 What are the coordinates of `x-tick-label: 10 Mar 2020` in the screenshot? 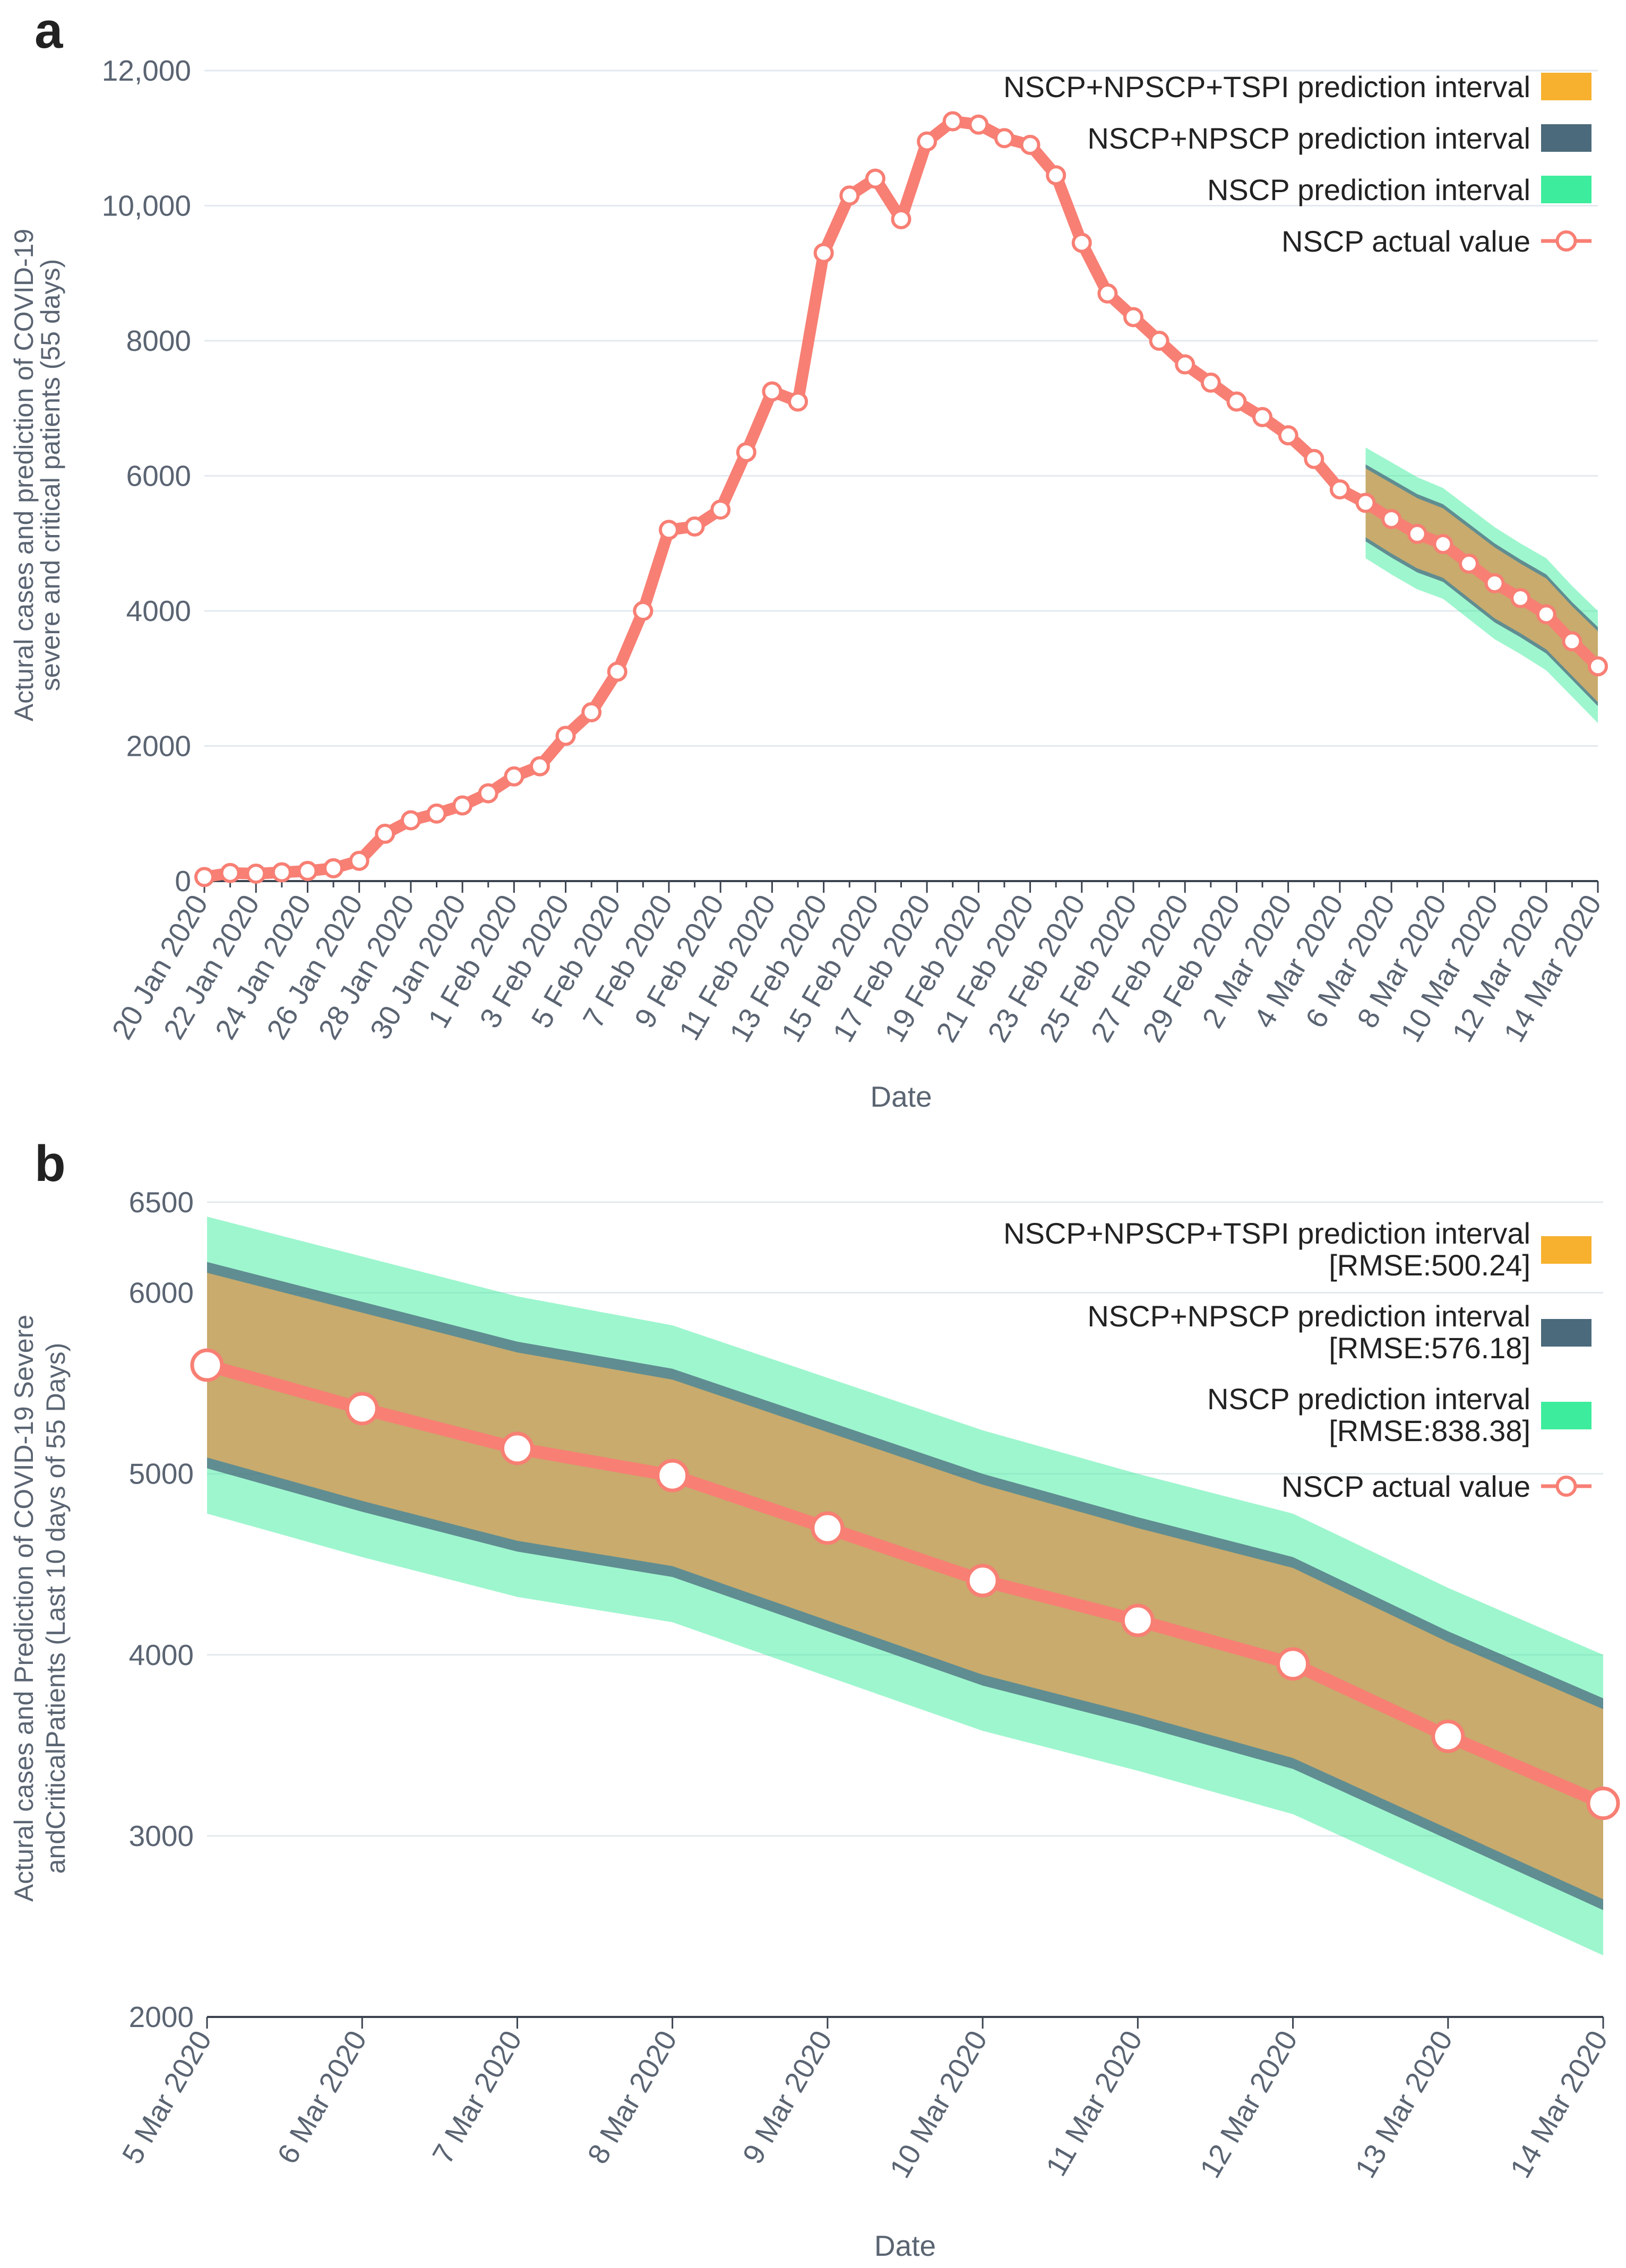 It's located at (938, 2104).